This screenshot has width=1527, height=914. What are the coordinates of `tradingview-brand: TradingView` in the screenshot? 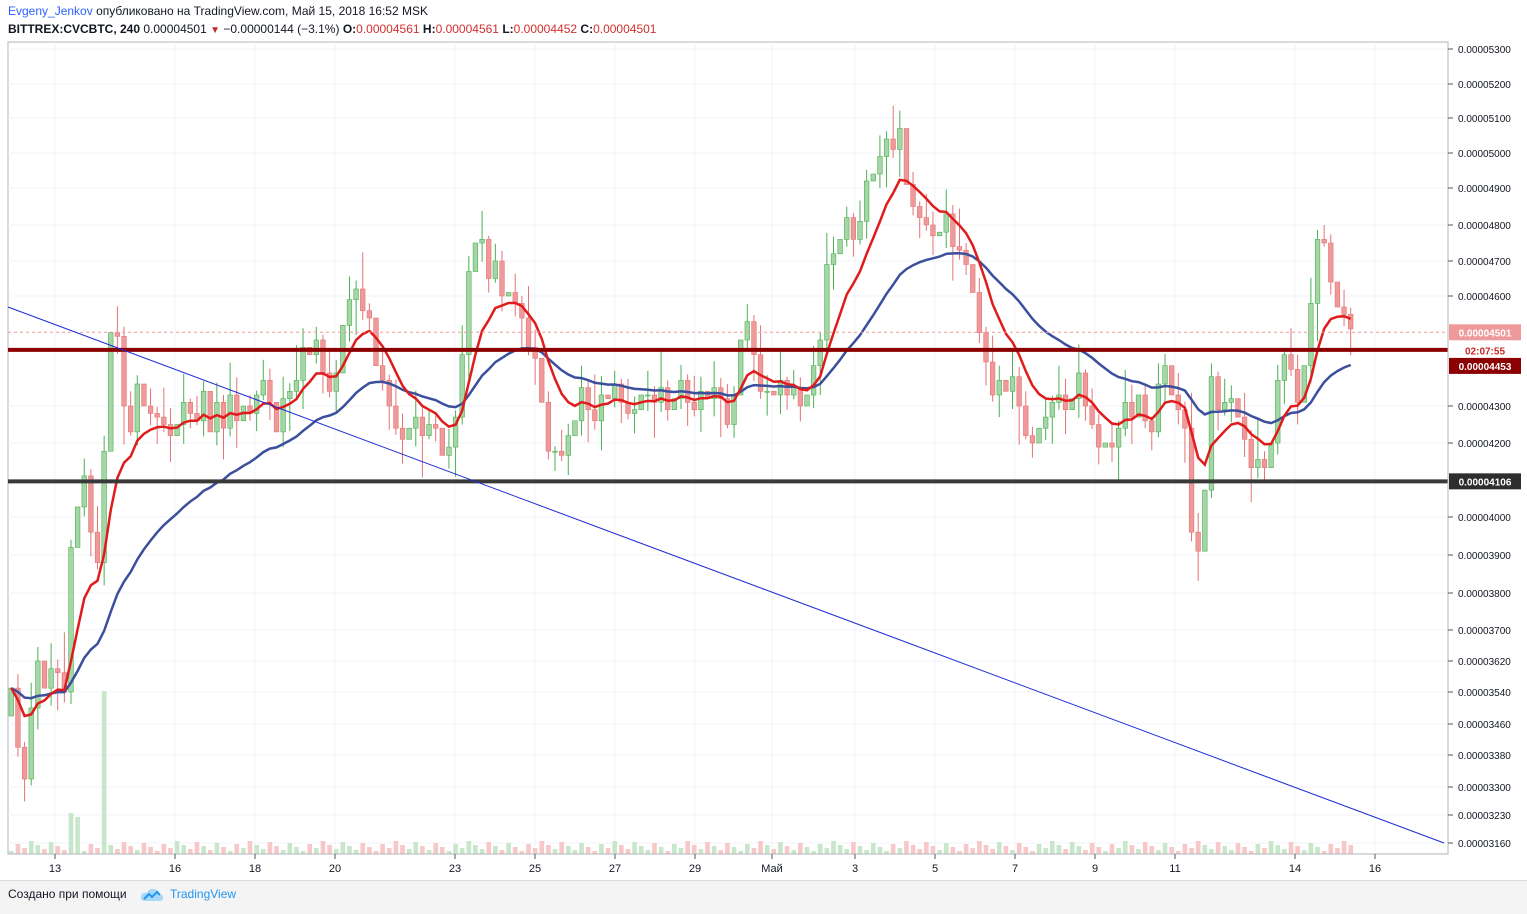 It's located at (203, 894).